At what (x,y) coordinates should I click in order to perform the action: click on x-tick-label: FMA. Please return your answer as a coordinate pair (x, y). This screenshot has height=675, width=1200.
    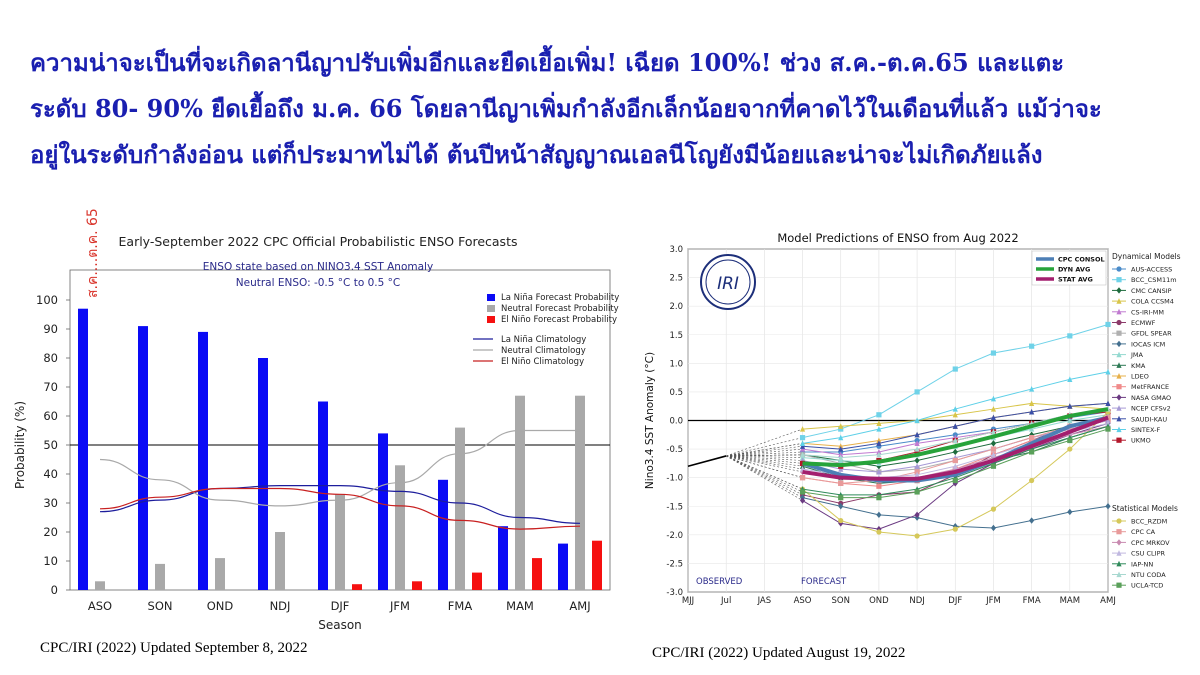
    Looking at the image, I should click on (460, 606).